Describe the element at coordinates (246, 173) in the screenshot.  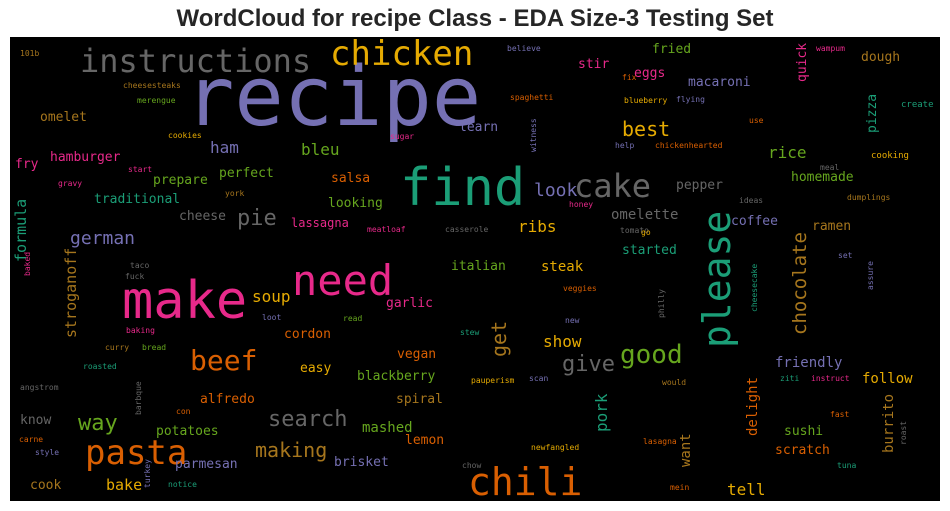
I see `word-perfect: perfect` at that location.